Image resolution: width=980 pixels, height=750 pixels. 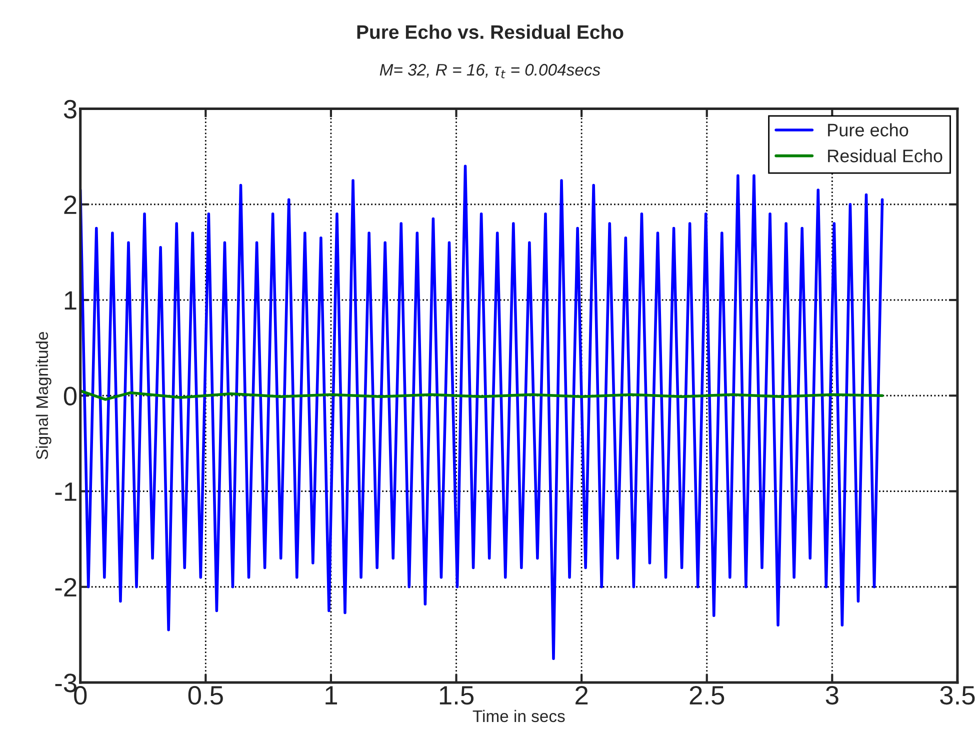 I want to click on x-tick-label: 3, so click(x=832, y=695).